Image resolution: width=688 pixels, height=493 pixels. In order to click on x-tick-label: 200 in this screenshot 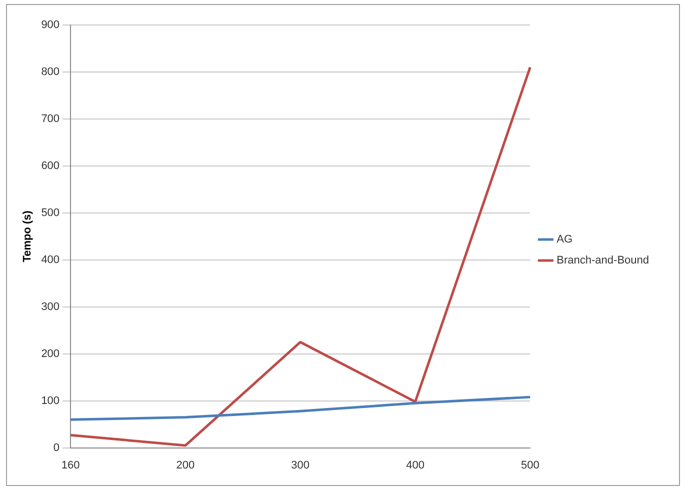, I will do `click(185, 465)`.